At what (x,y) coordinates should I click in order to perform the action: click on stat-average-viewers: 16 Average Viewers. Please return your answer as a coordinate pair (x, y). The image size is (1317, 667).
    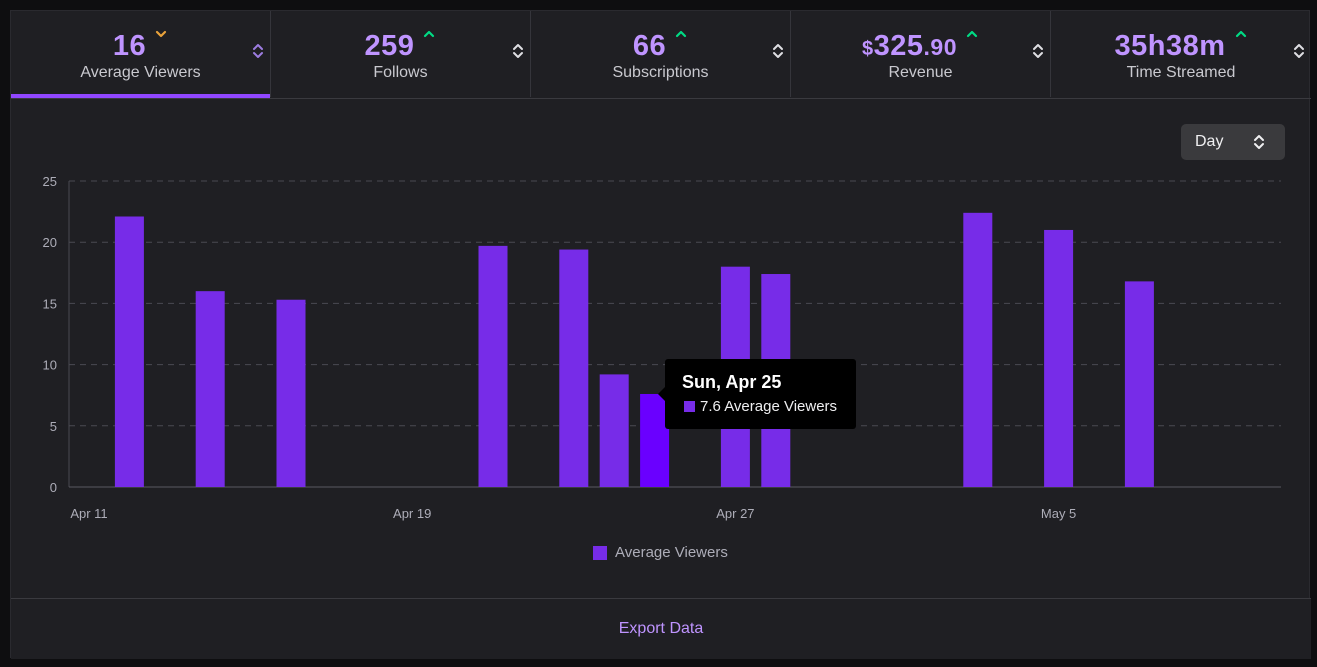
    Looking at the image, I should click on (141, 54).